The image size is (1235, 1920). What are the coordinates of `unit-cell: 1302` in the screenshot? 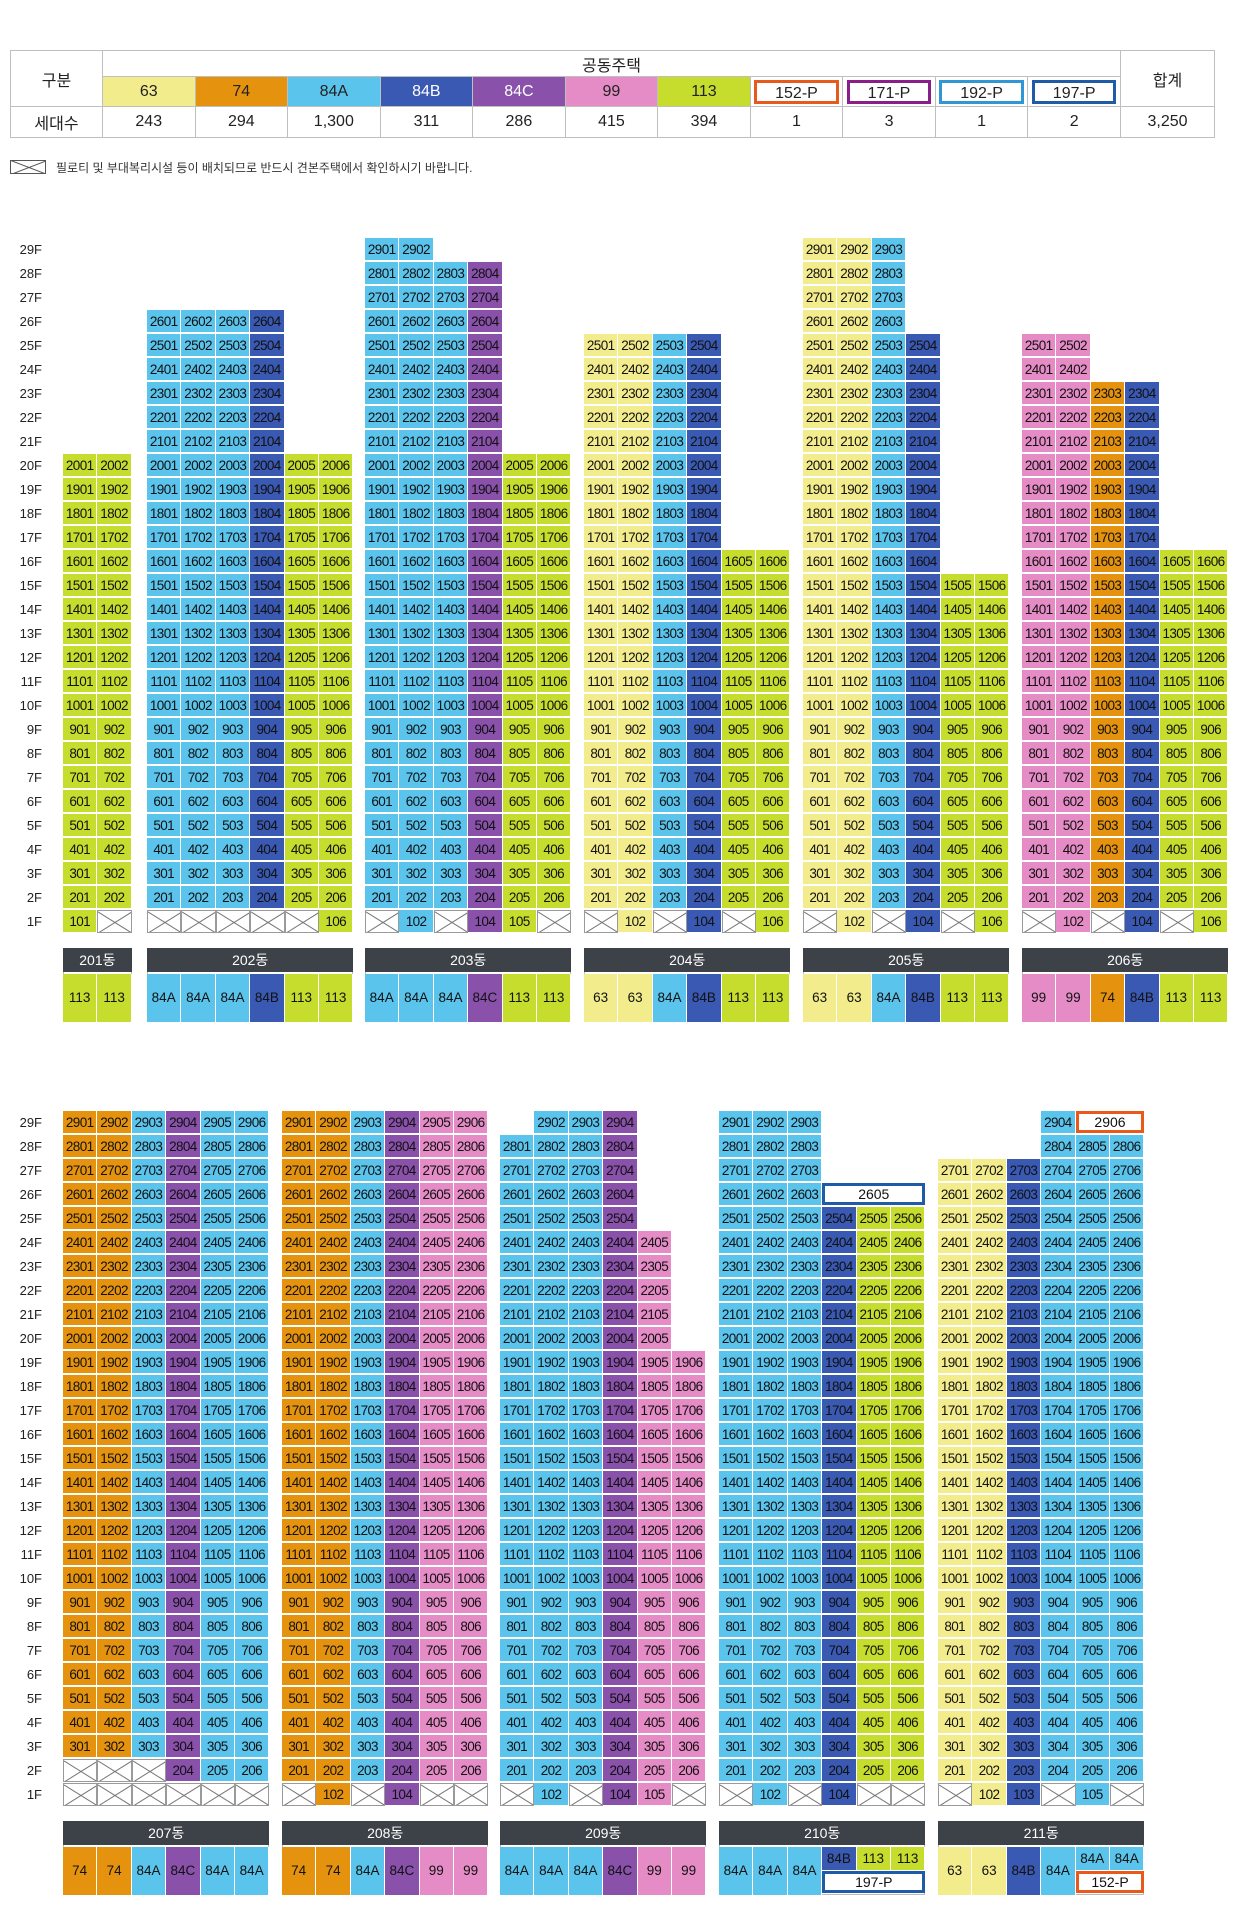 It's located at (333, 1506).